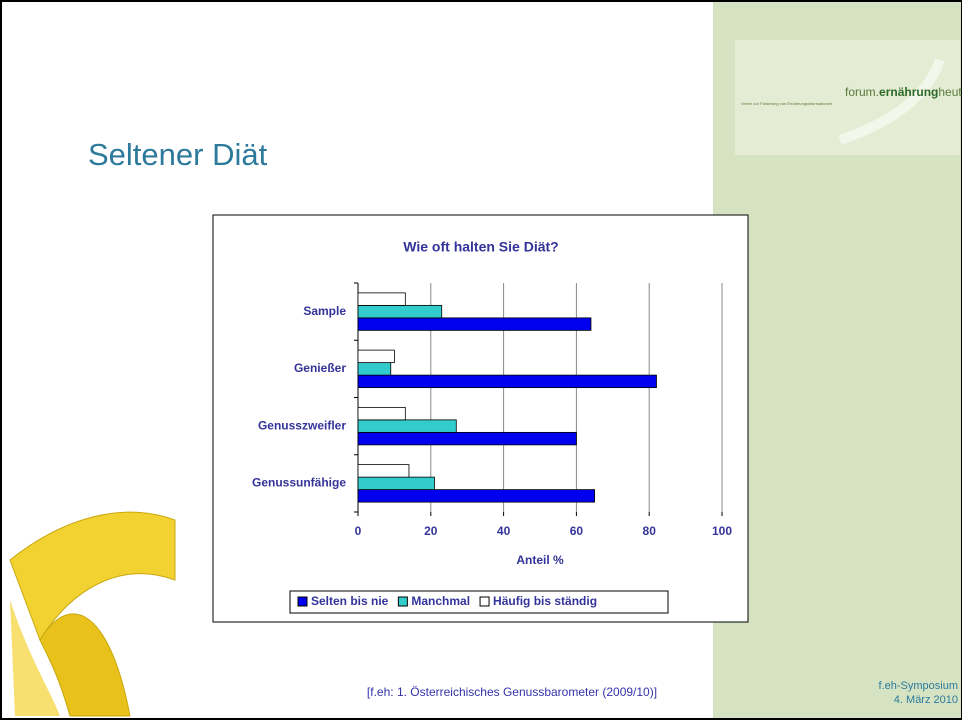  I want to click on x-tick-label: 100, so click(722, 531).